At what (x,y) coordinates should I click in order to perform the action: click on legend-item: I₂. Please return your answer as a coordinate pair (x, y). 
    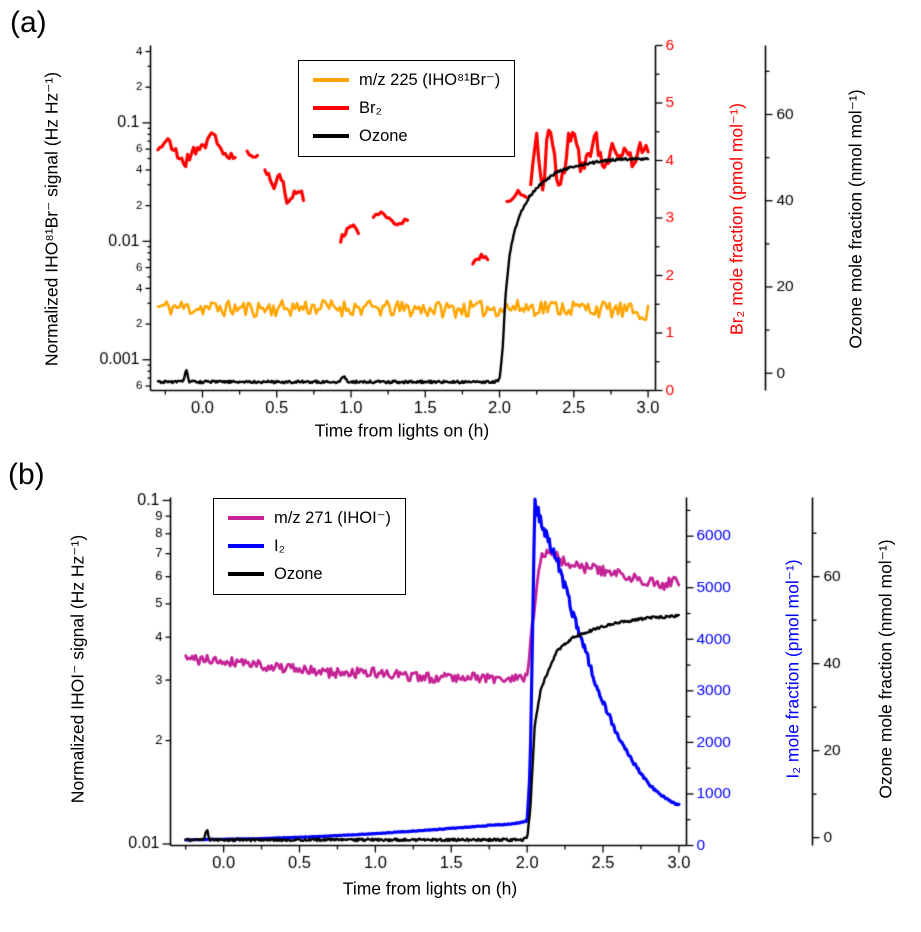
    Looking at the image, I should click on (309, 546).